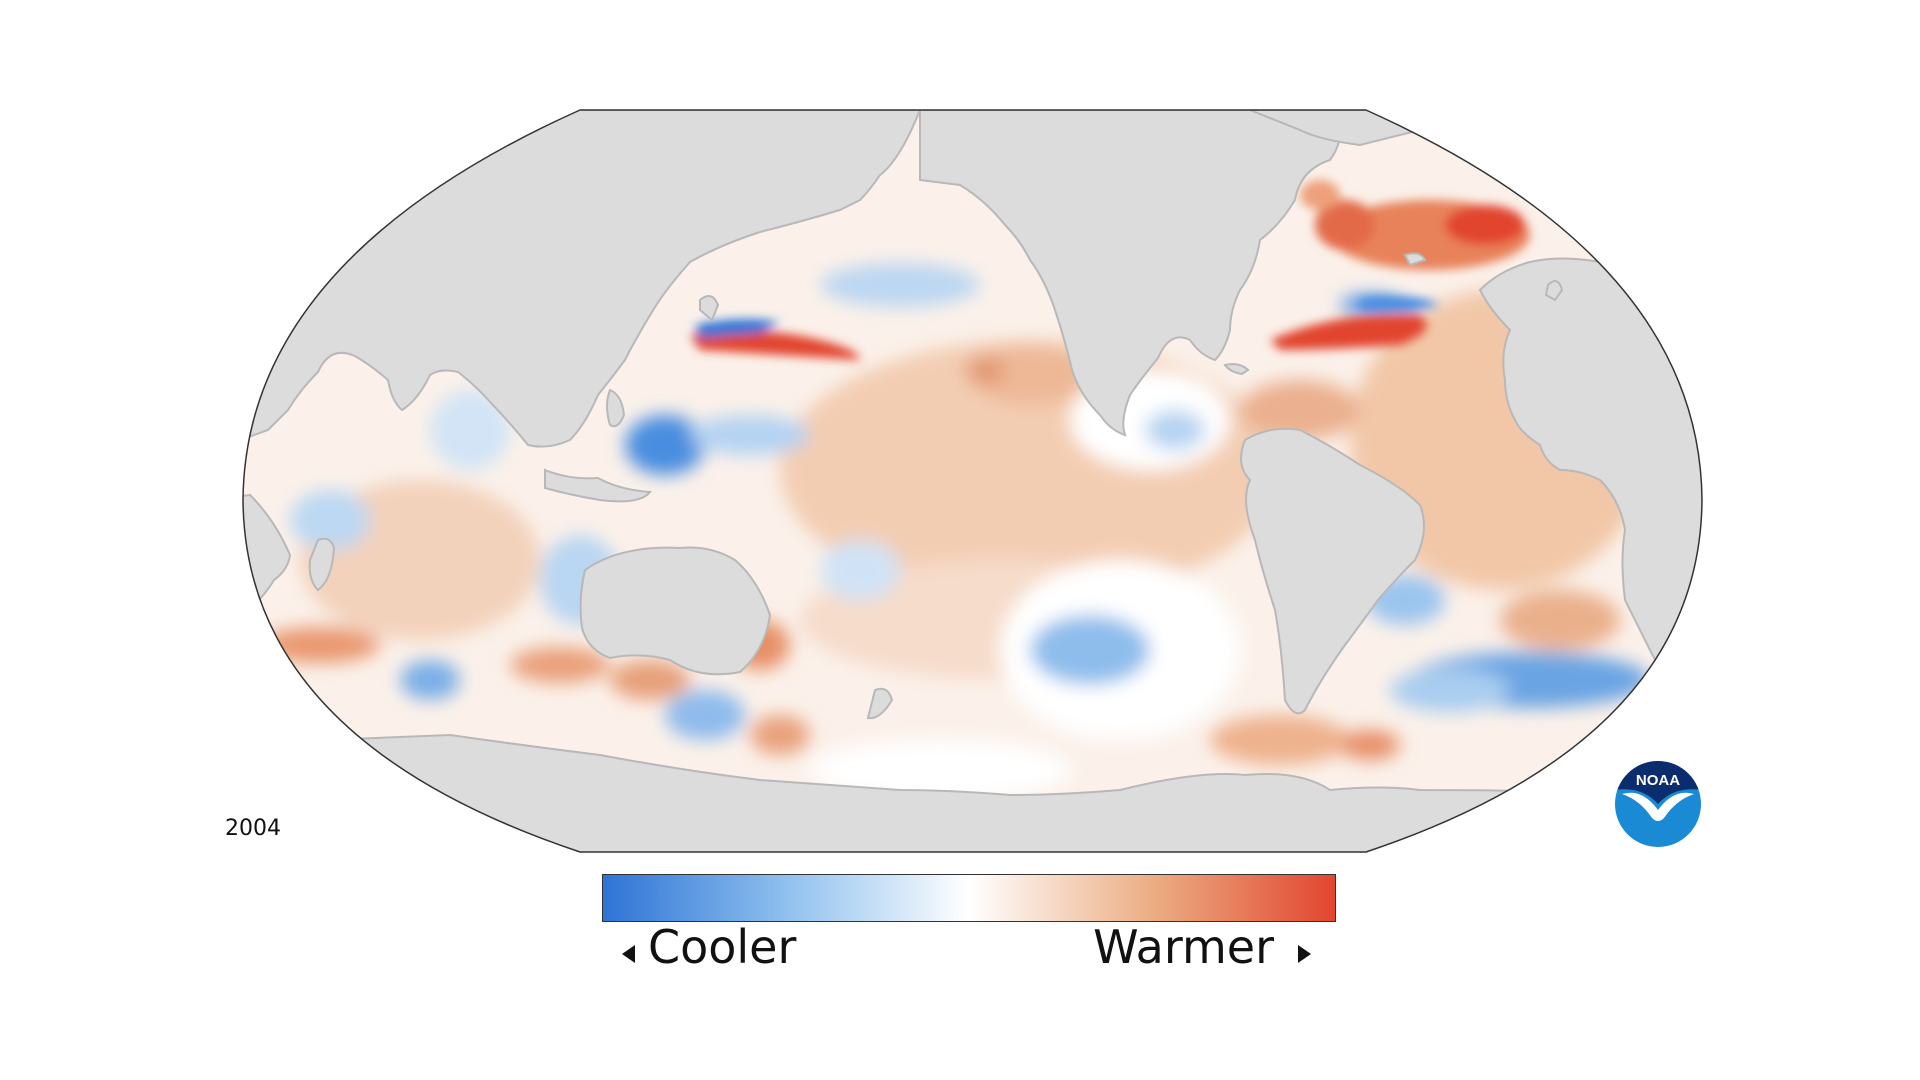 The image size is (1920, 1080). What do you see at coordinates (1658, 780) in the screenshot?
I see `logo-text: NOAA` at bounding box center [1658, 780].